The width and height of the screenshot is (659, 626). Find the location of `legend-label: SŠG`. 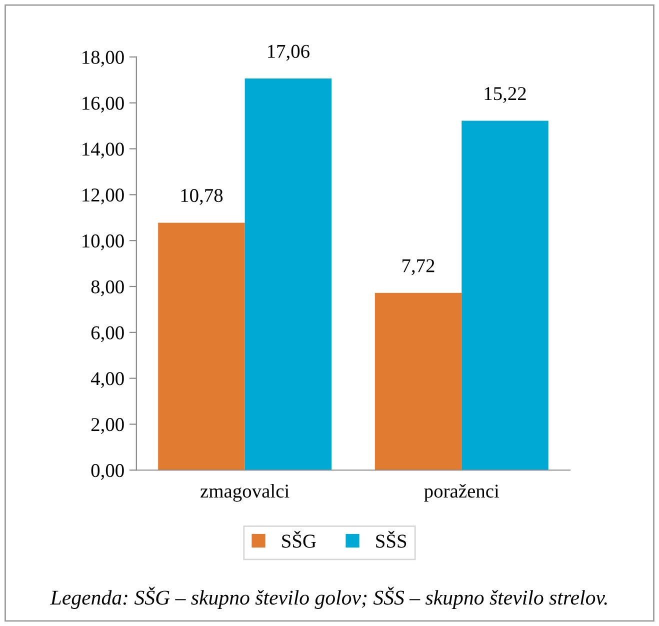

legend-label: SŠG is located at coordinates (299, 539).